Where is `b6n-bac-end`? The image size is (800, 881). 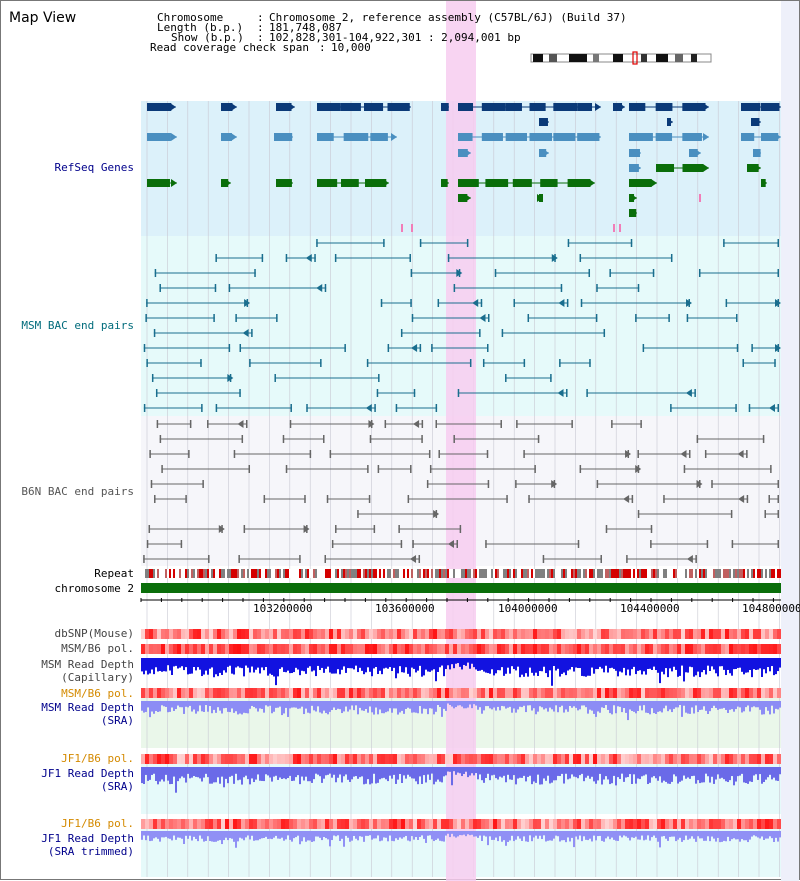 b6n-bac-end is located at coordinates (516, 484).